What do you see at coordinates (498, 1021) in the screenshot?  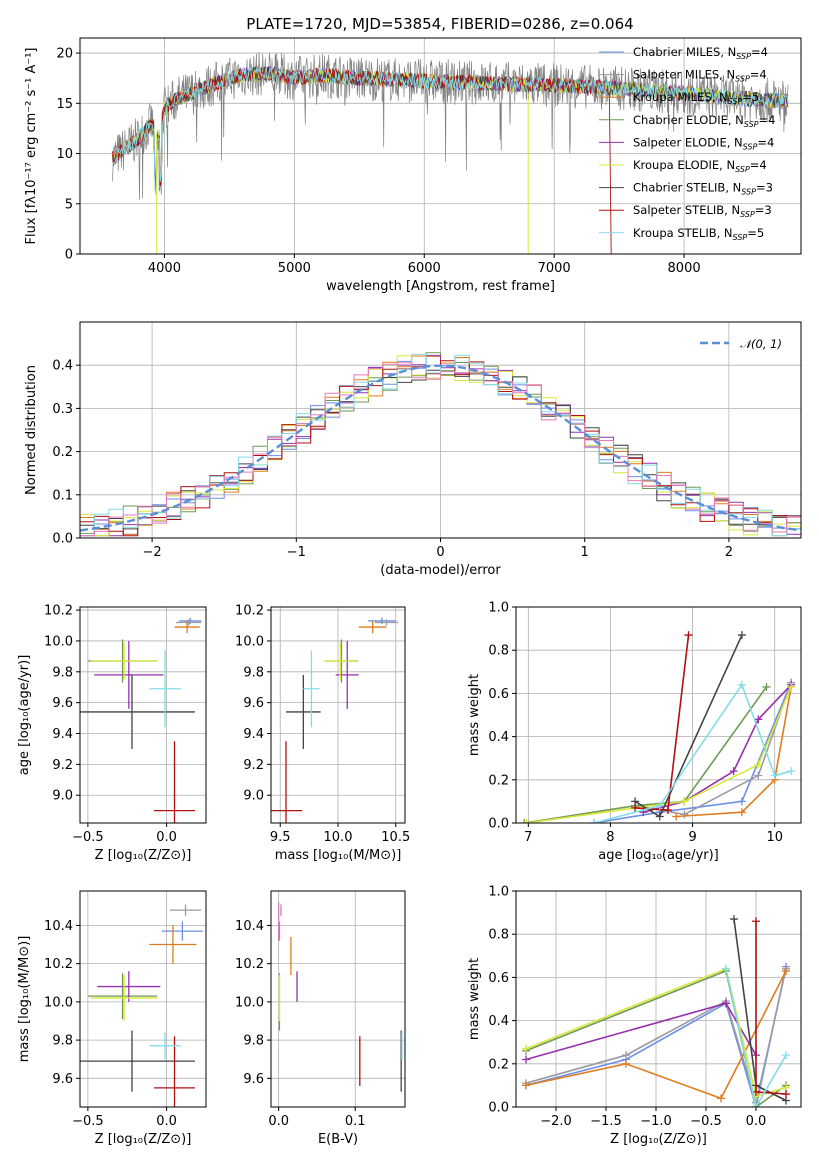 I see `y-tick-label: 0.4` at bounding box center [498, 1021].